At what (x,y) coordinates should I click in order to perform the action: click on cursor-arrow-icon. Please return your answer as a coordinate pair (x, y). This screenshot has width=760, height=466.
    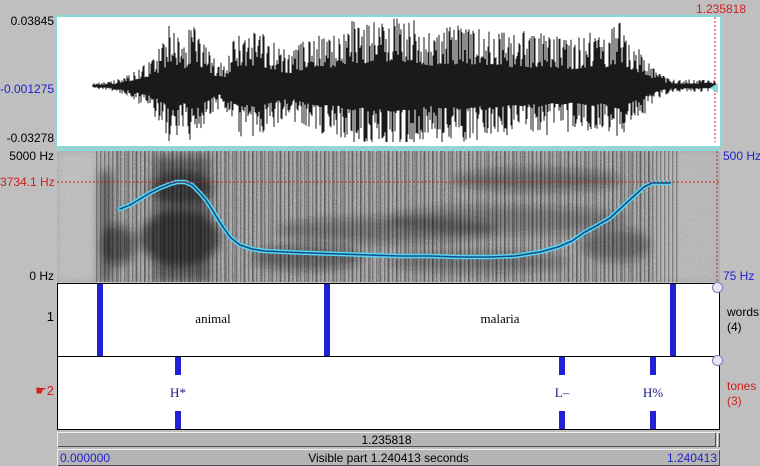
    Looking at the image, I should click on (714, 88).